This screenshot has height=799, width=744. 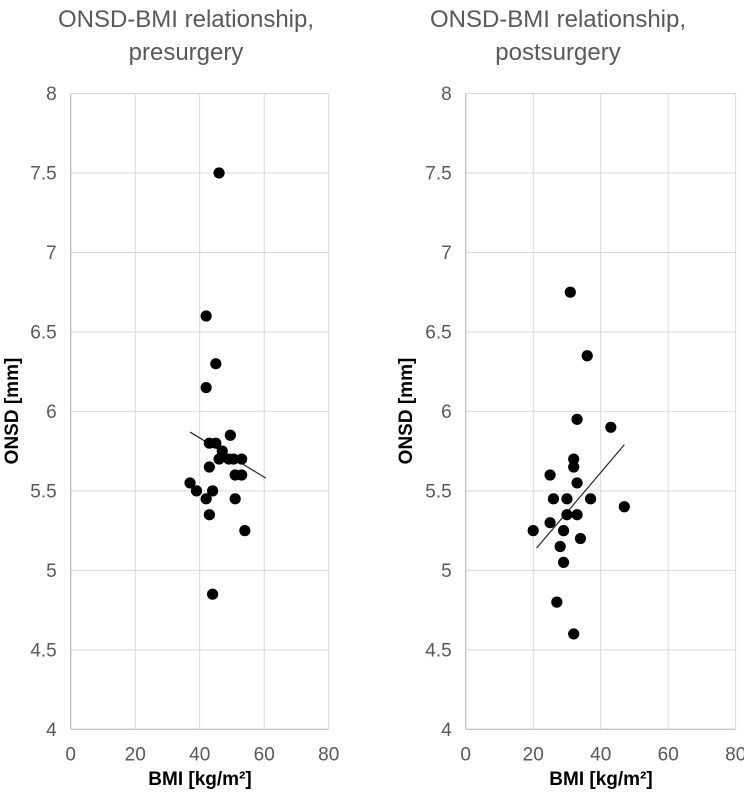 I want to click on chart-title-postsurgery: ONSD-BMI relationship, postsurgery, so click(x=558, y=36).